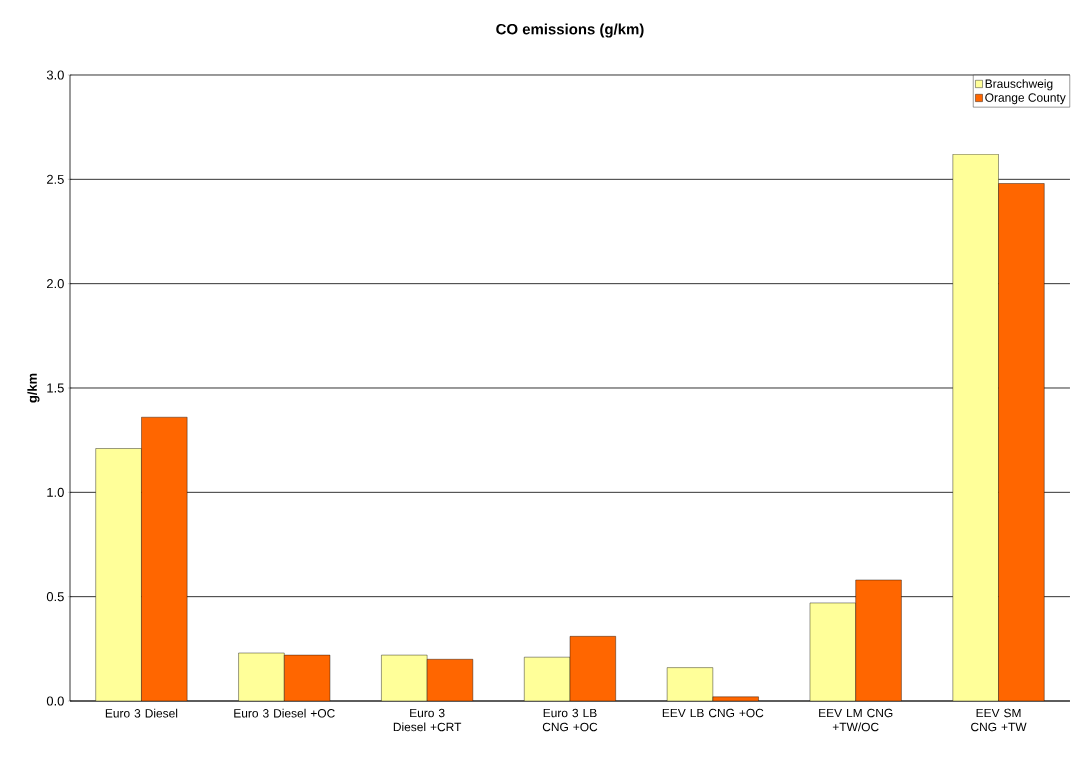 Image resolution: width=1073 pixels, height=765 pixels. I want to click on x-tick-label: Euro 3 LB CNG +OC, so click(570, 720).